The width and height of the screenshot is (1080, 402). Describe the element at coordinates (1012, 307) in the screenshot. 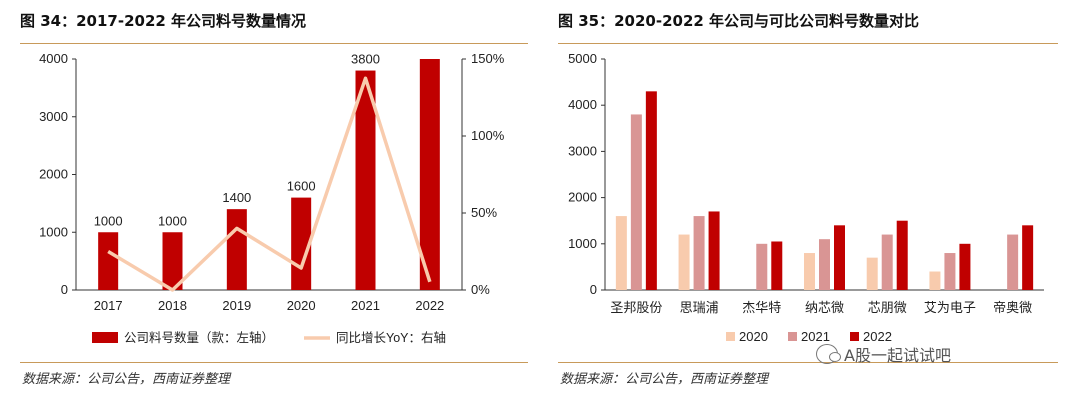

I see `x-tick-label: 帝奥微` at that location.